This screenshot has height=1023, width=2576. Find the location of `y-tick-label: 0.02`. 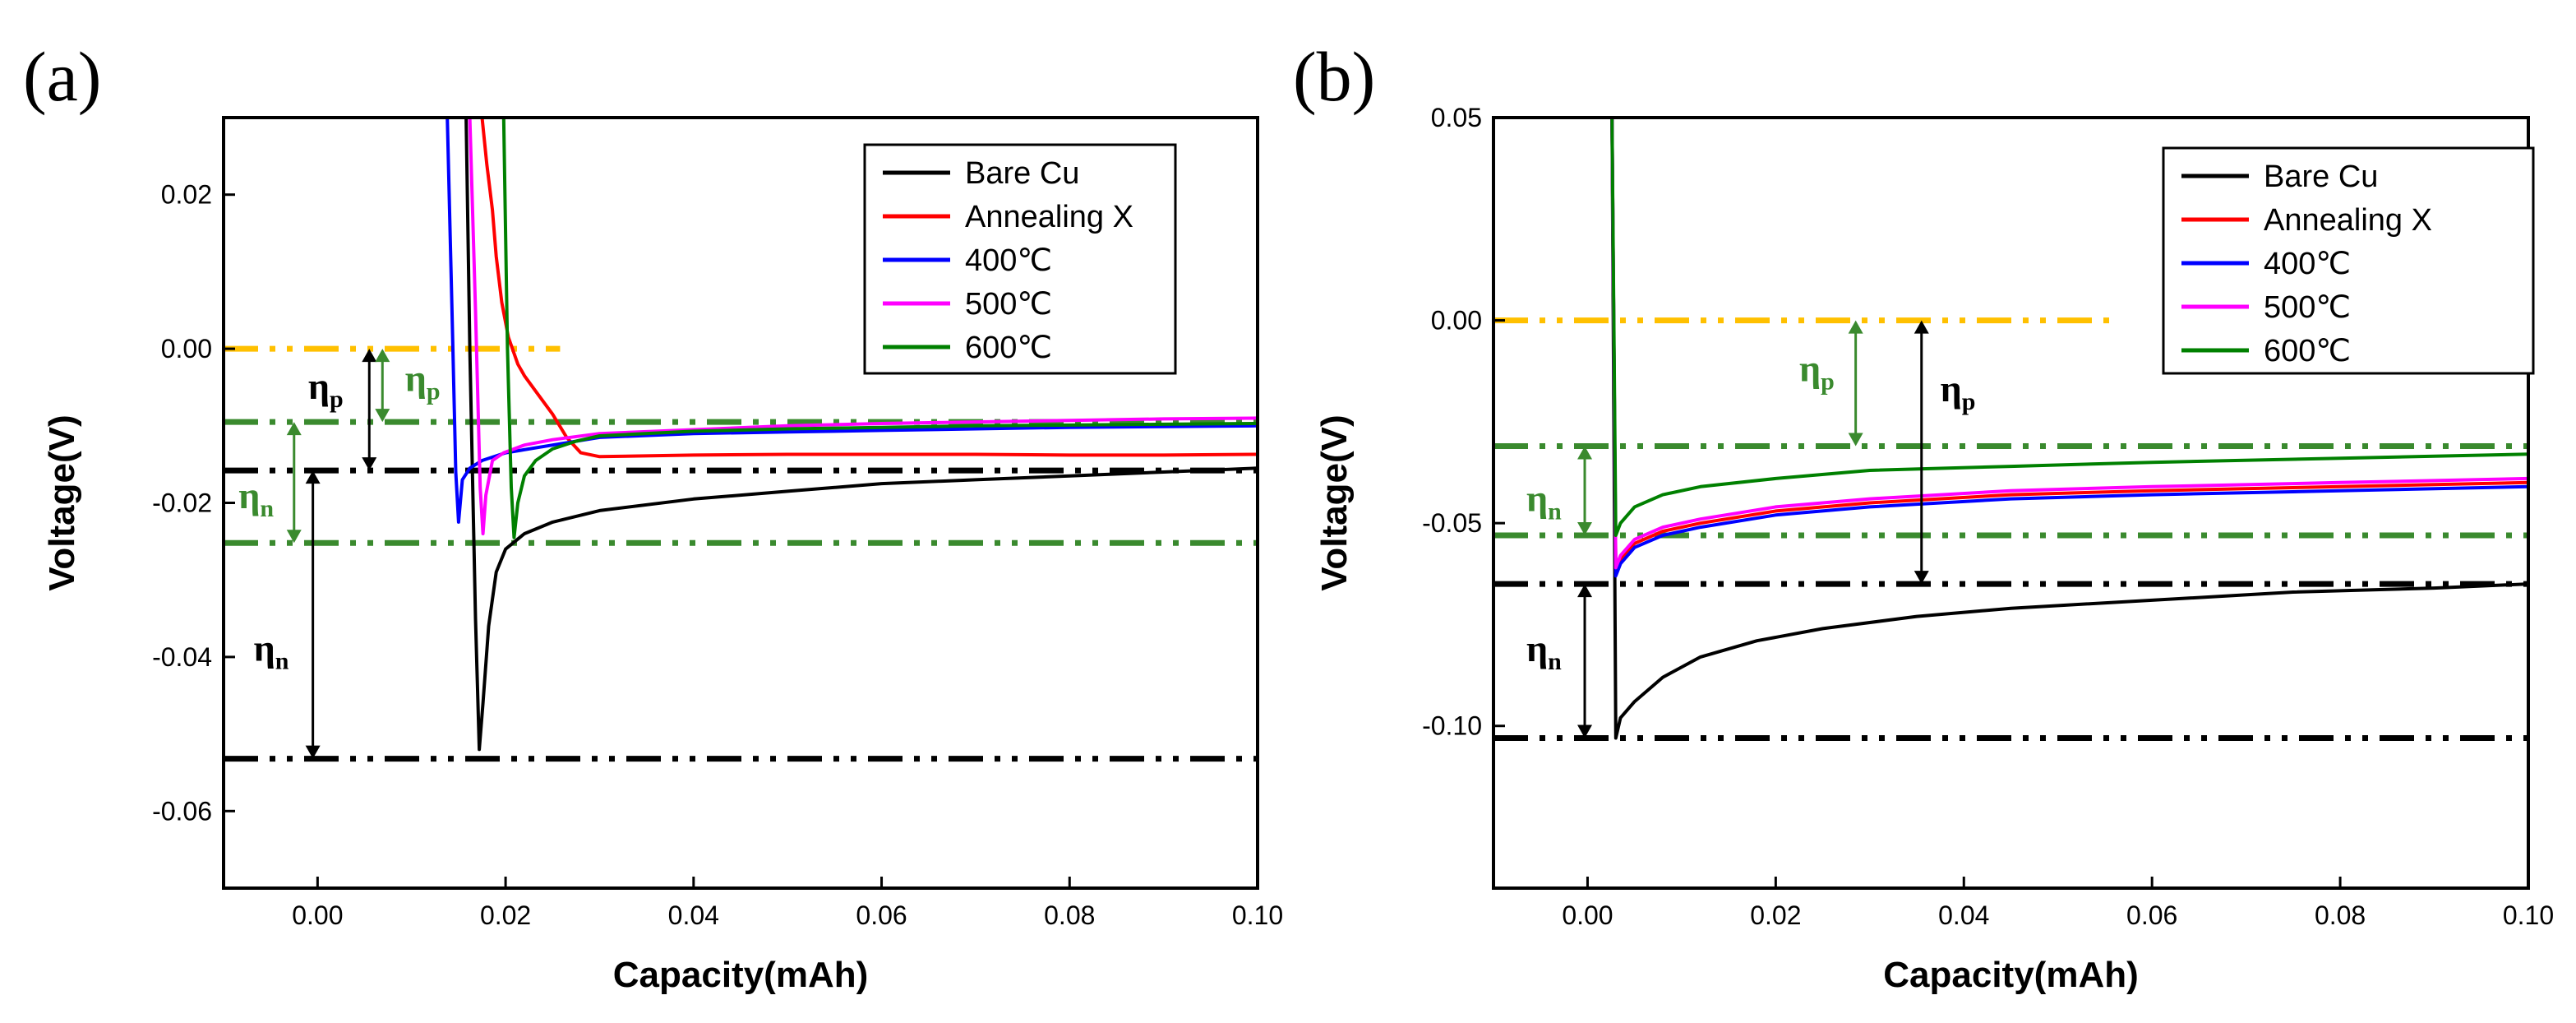

y-tick-label: 0.02 is located at coordinates (187, 195).